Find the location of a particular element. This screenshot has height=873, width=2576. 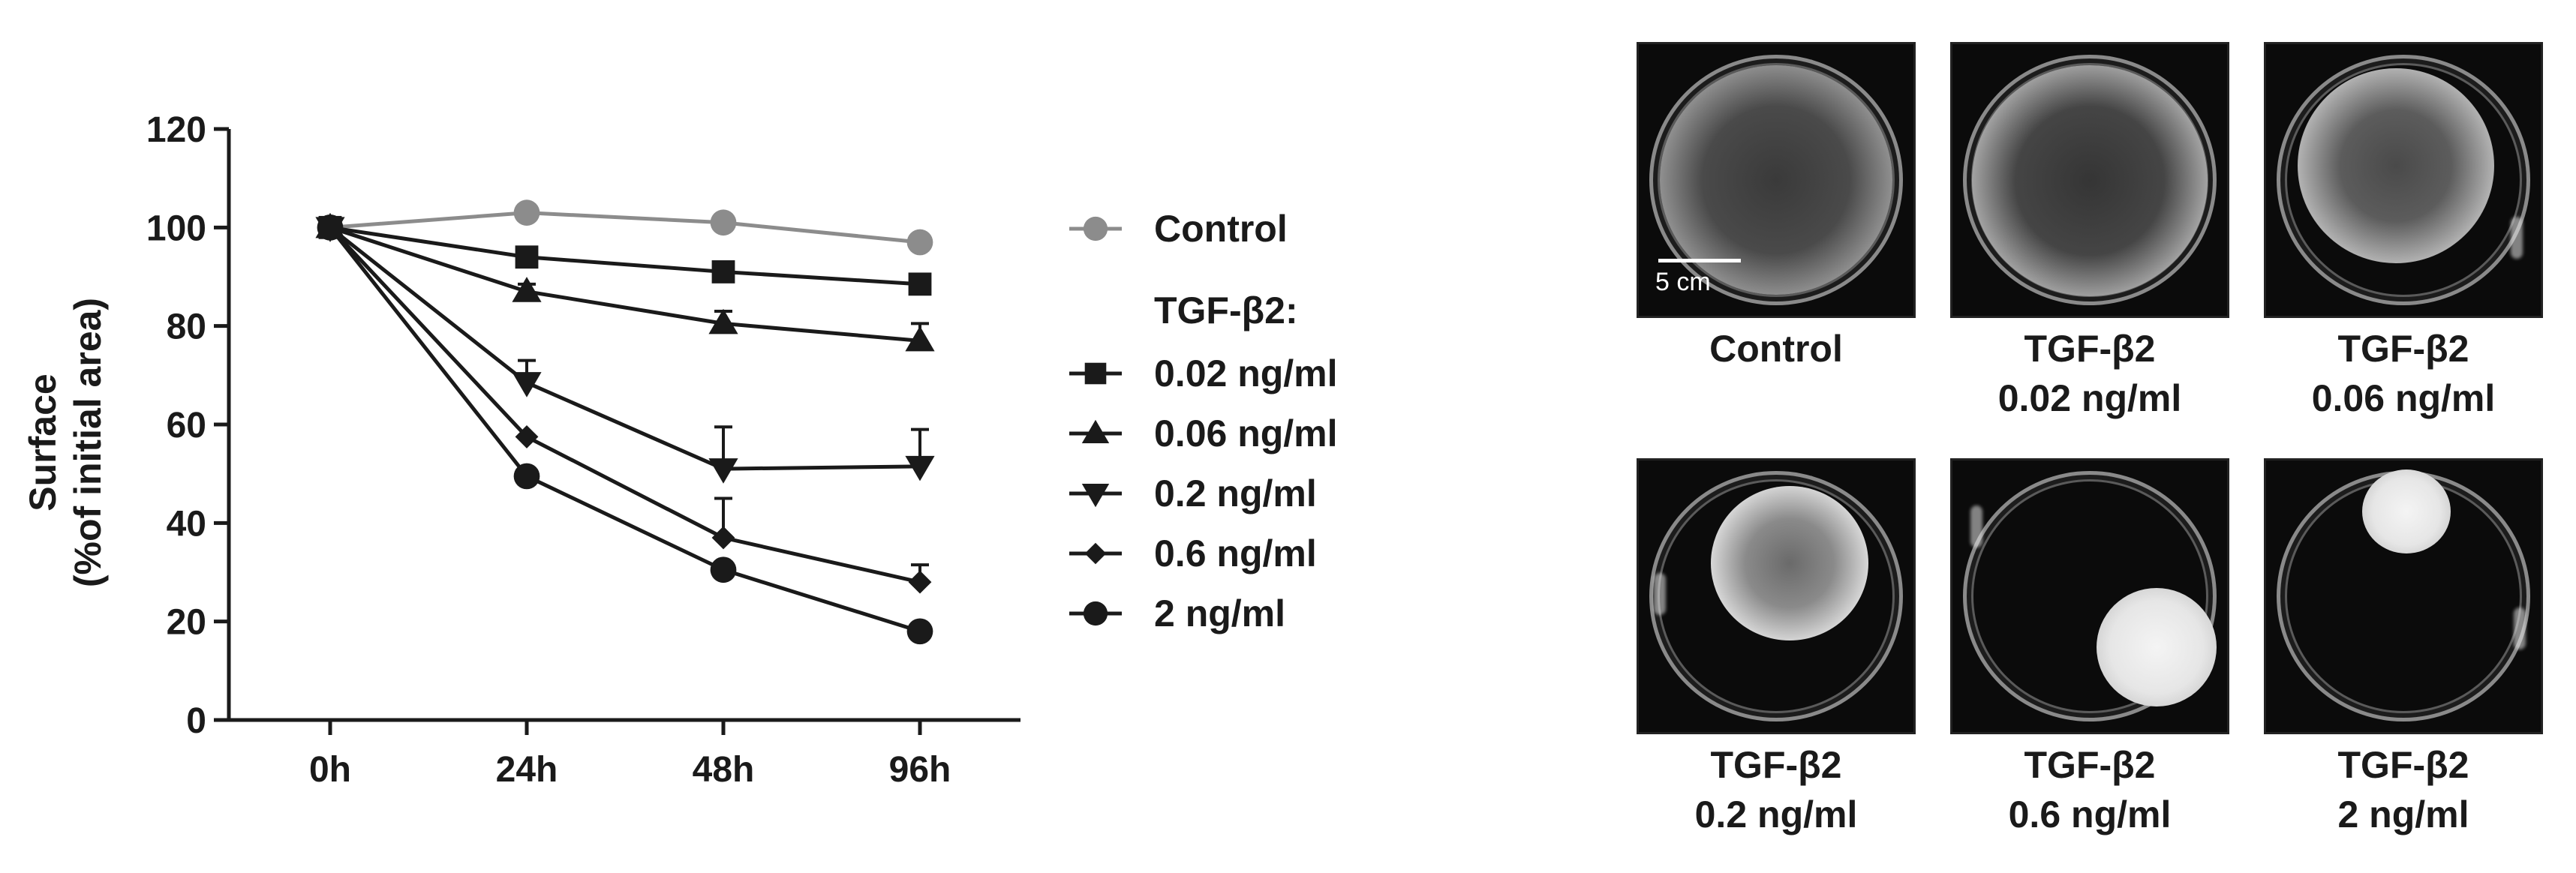

photo-label-tgf-006: TGF-β2 0.06 ng/ml is located at coordinates (2403, 373).